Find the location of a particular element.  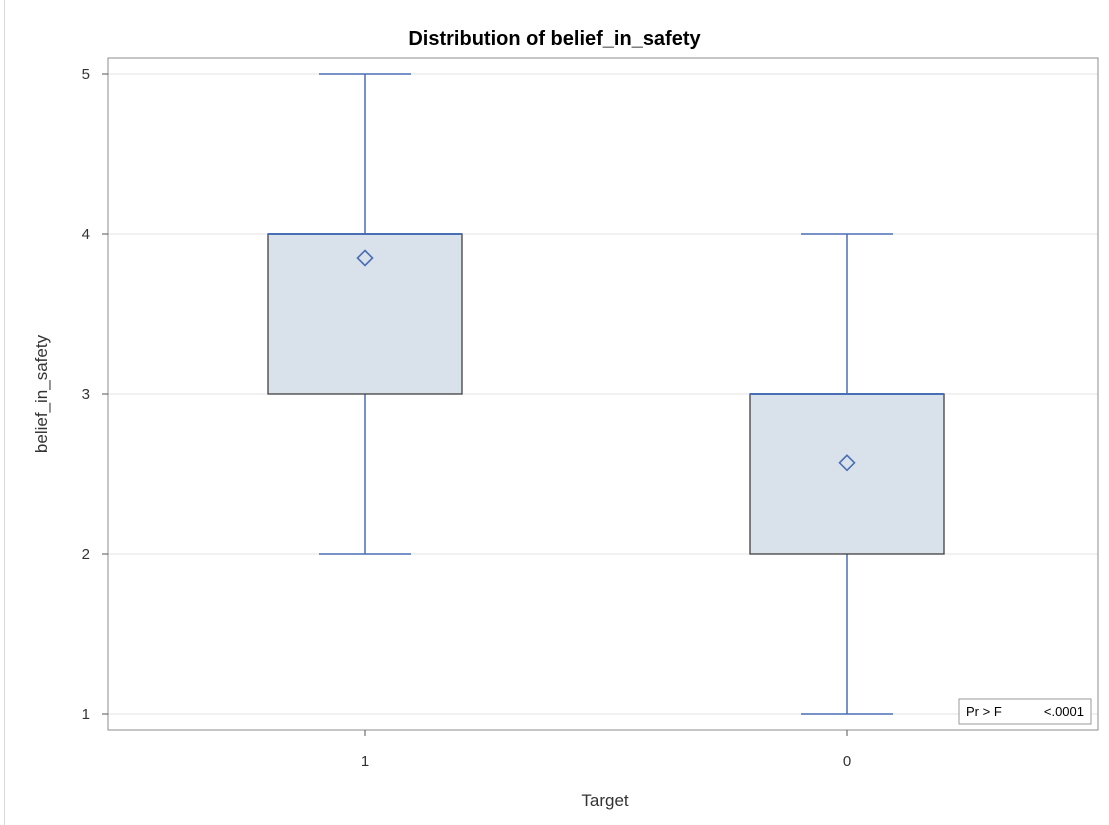

y-tick-label: 4 is located at coordinates (86, 234).